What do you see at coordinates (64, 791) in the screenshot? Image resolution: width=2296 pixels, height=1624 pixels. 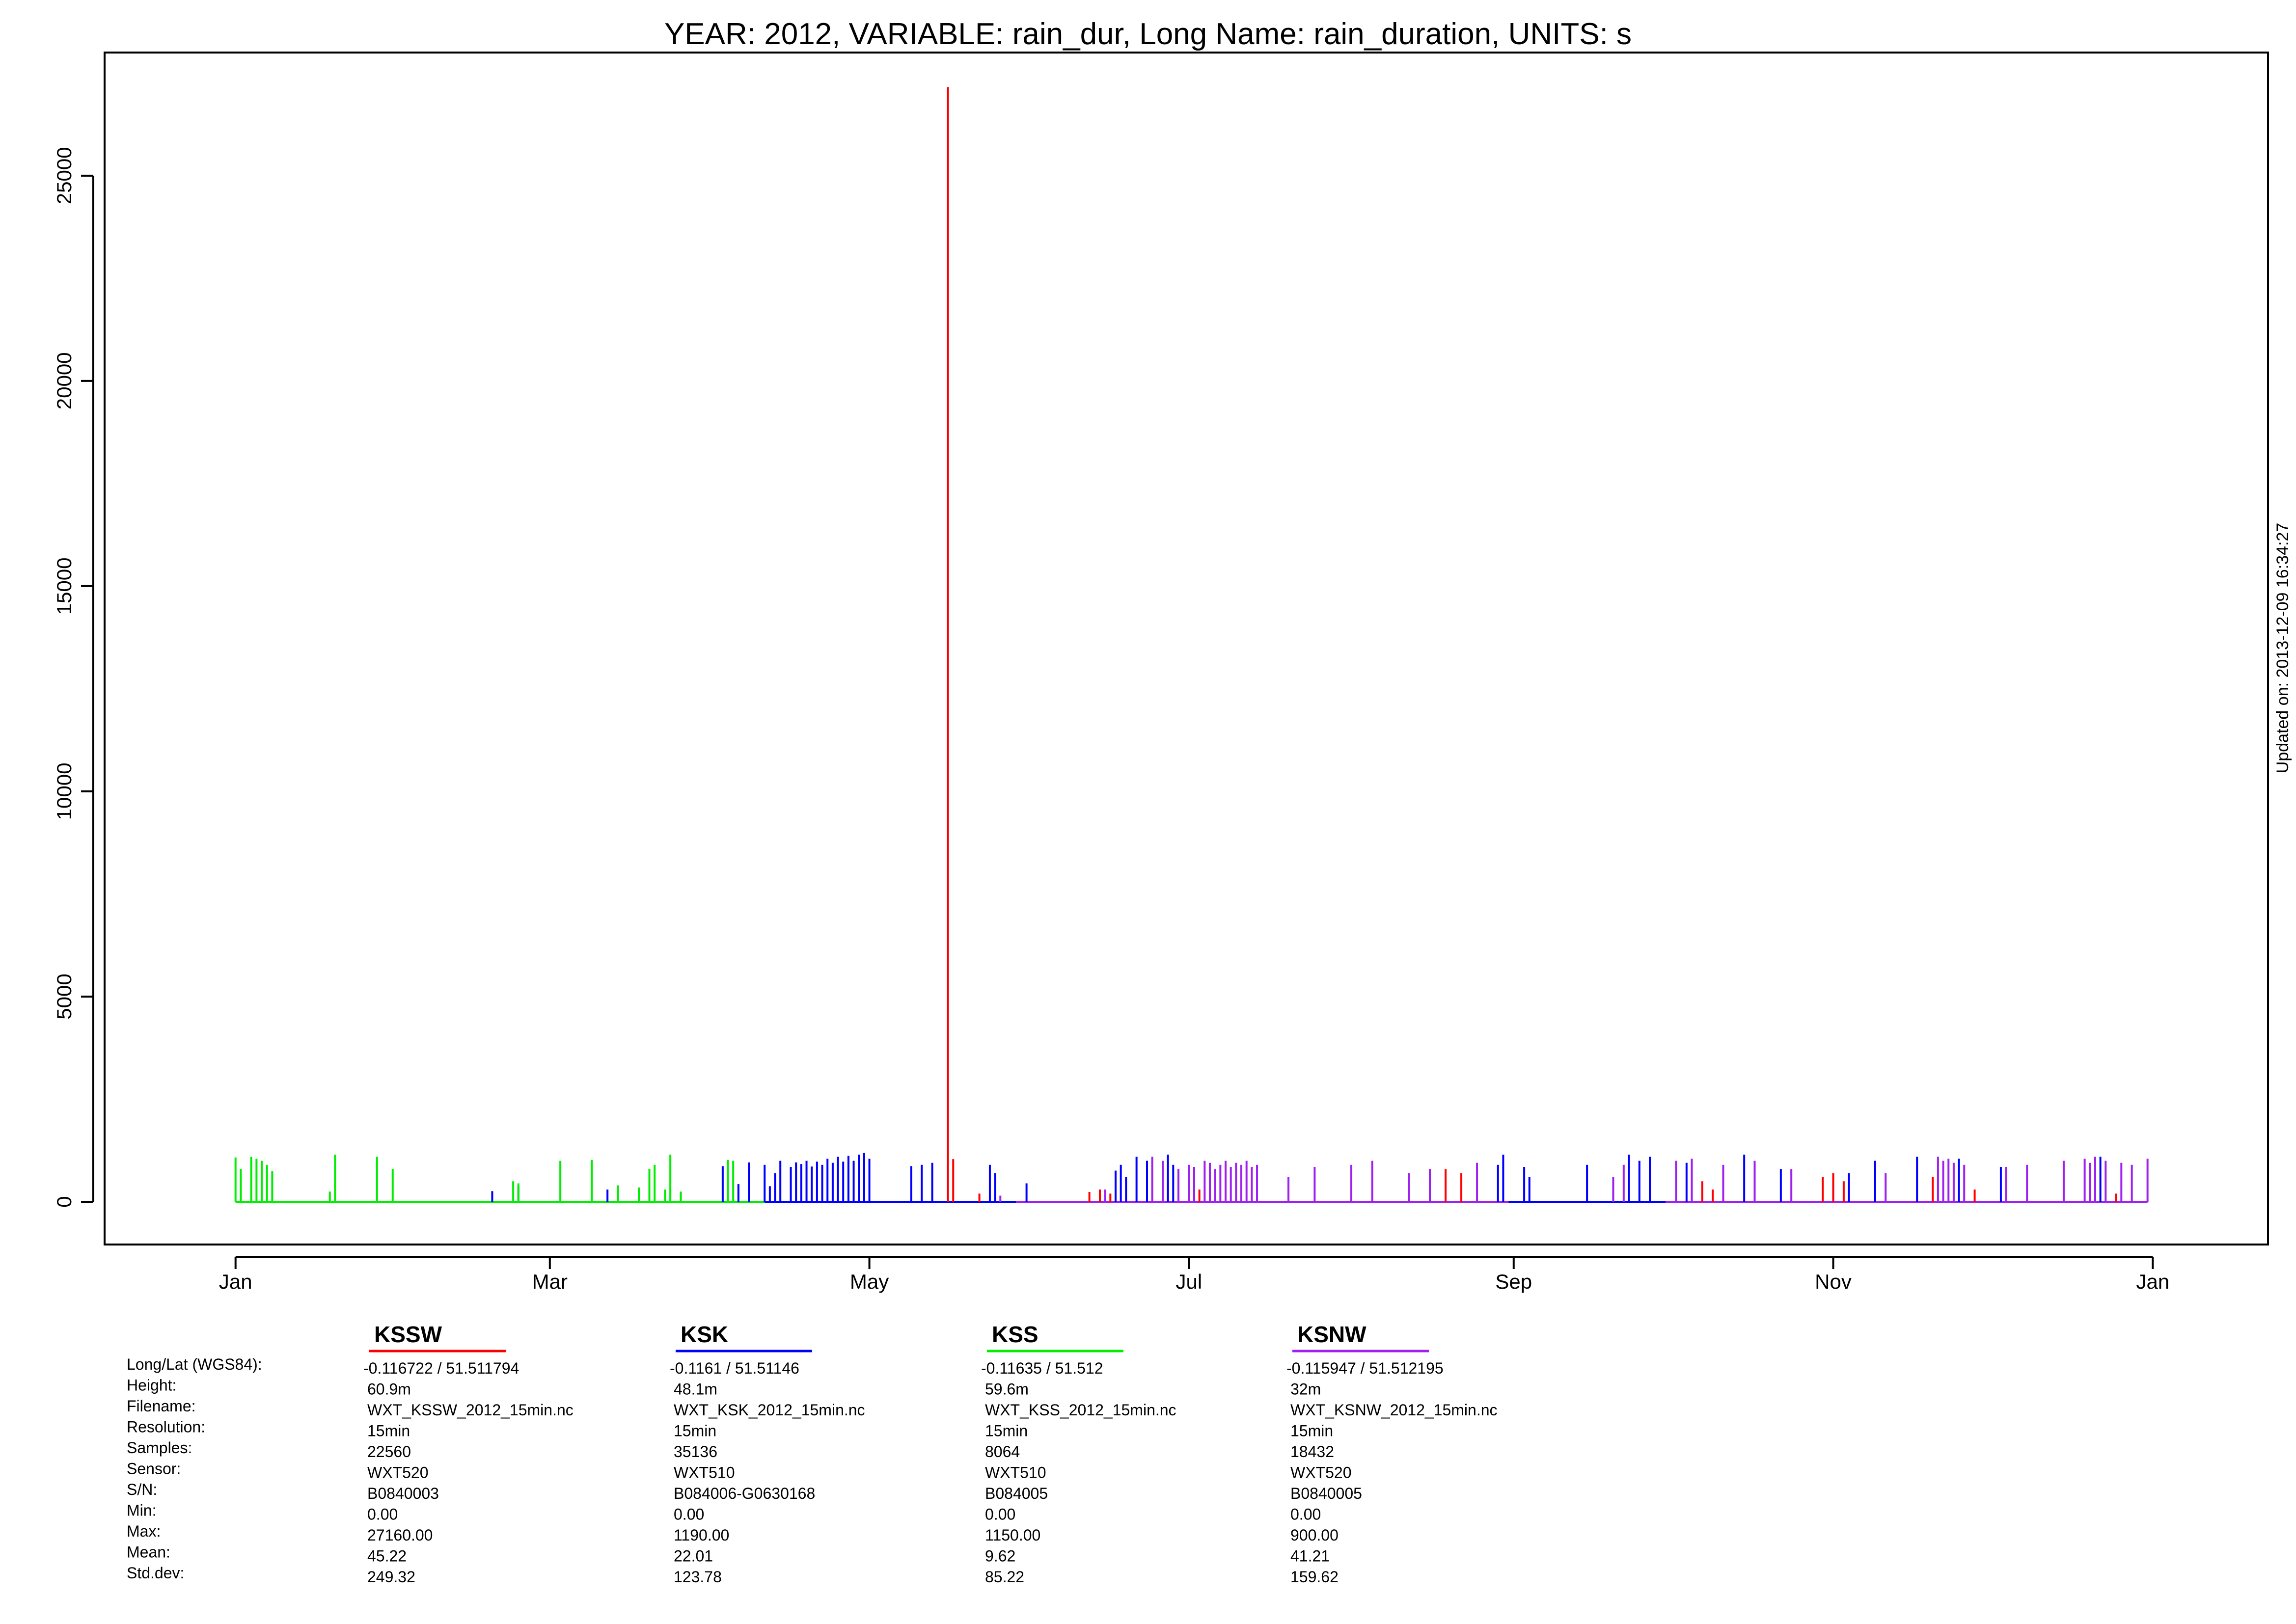 I see `y-tick-label-2: 10000` at bounding box center [64, 791].